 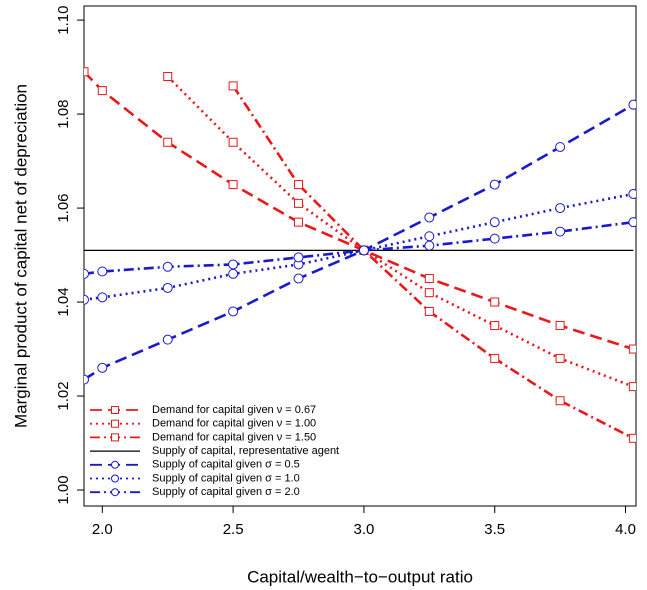 What do you see at coordinates (63, 207) in the screenshot?
I see `y-tick-label: 1.06` at bounding box center [63, 207].